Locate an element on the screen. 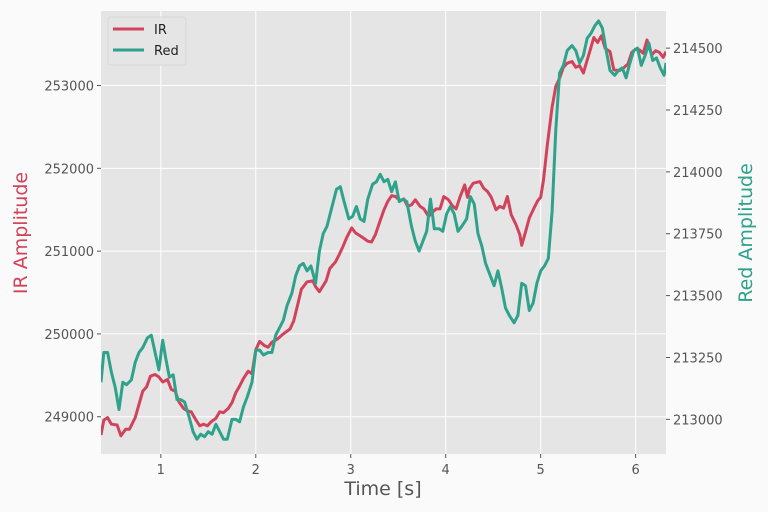 The height and width of the screenshot is (512, 768). right-y-tick-label: 213750 is located at coordinates (698, 235).